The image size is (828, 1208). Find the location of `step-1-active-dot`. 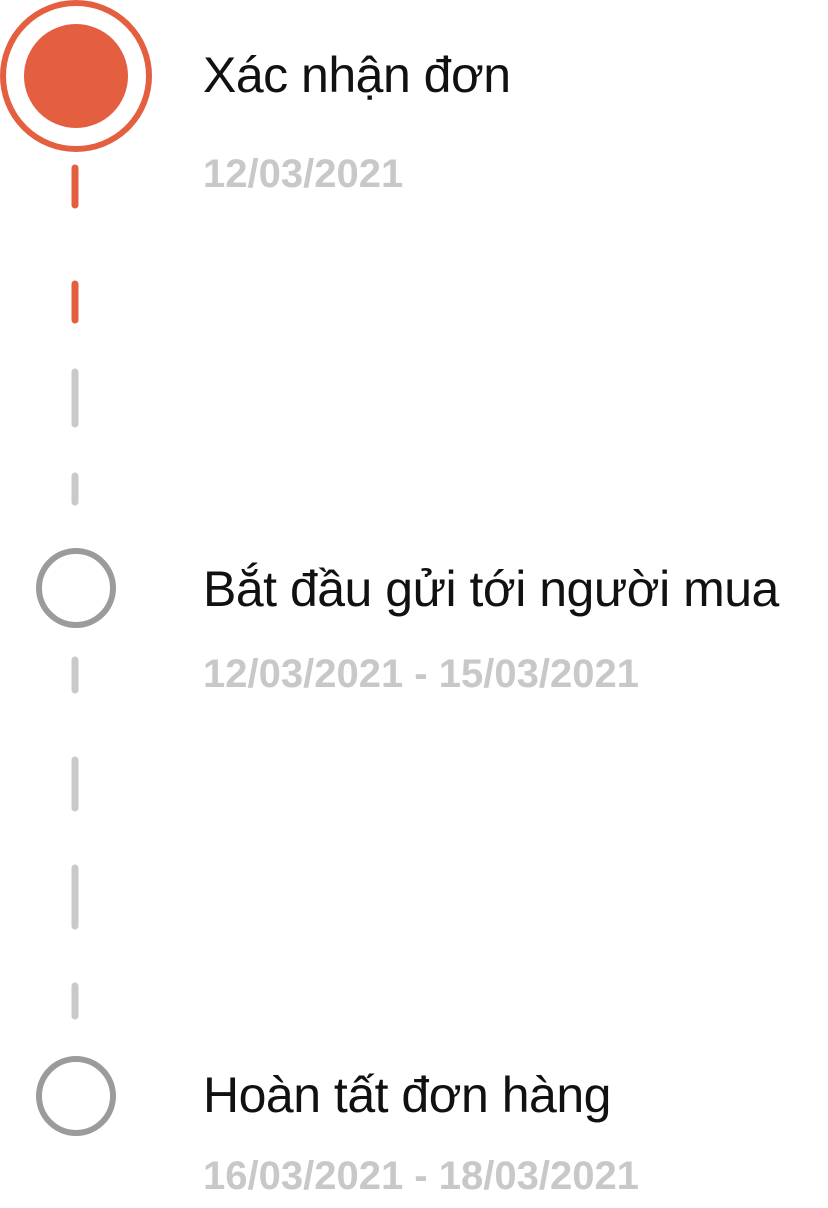

step-1-active-dot is located at coordinates (76, 76).